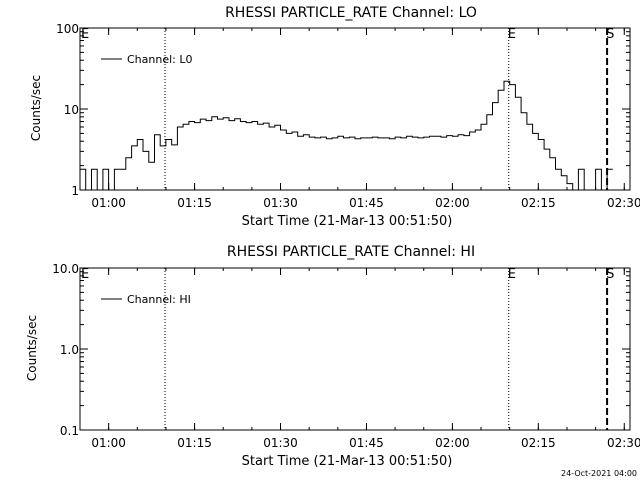  I want to click on y-tick-label: 1.0, so click(69, 350).